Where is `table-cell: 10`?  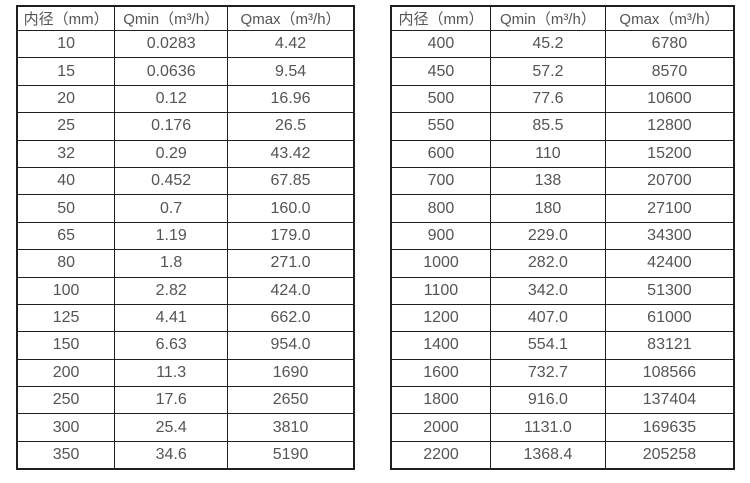 table-cell: 10 is located at coordinates (66, 44).